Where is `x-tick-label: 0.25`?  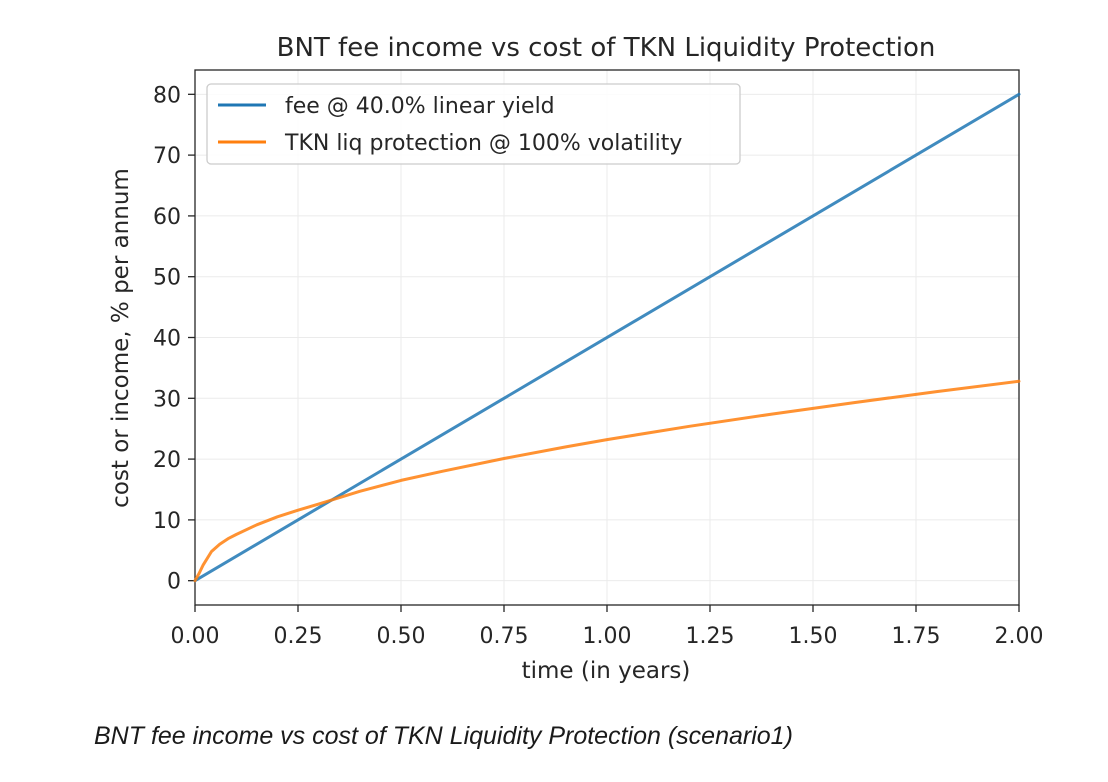
x-tick-label: 0.25 is located at coordinates (298, 636).